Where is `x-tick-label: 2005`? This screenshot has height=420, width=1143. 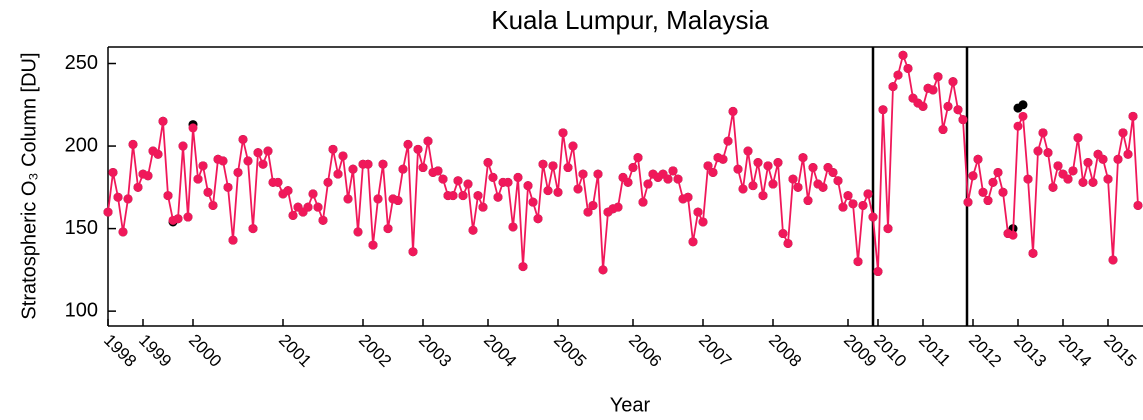 x-tick-label: 2005 is located at coordinates (570, 351).